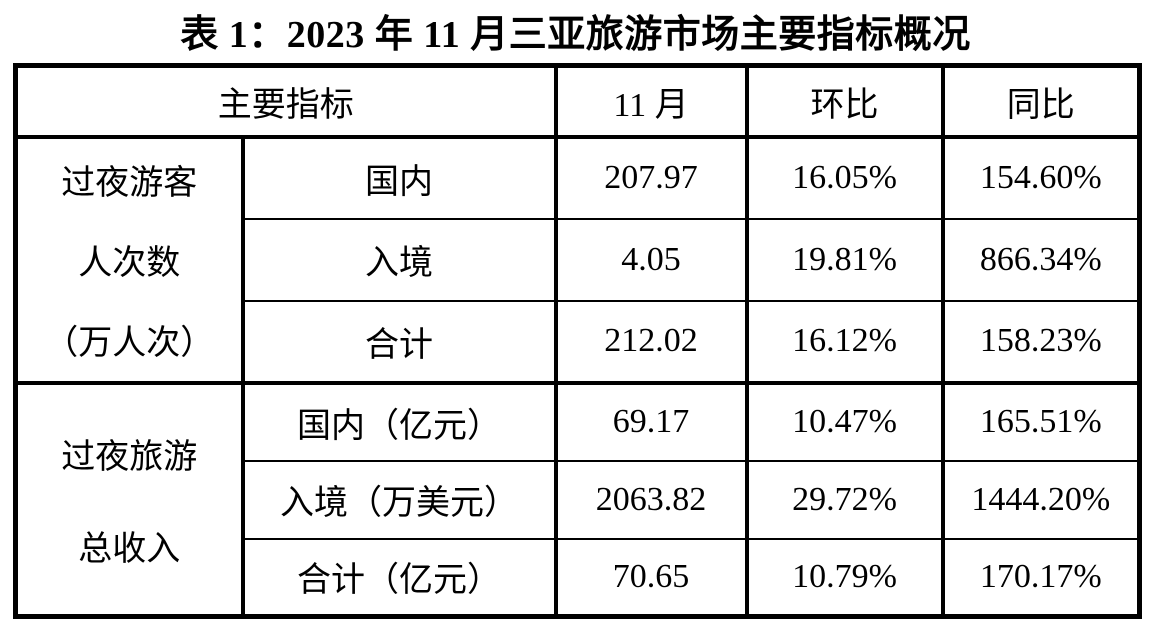 This screenshot has height=633, width=1151. What do you see at coordinates (651, 577) in the screenshot?
I see `value-cell-month: 70.65` at bounding box center [651, 577].